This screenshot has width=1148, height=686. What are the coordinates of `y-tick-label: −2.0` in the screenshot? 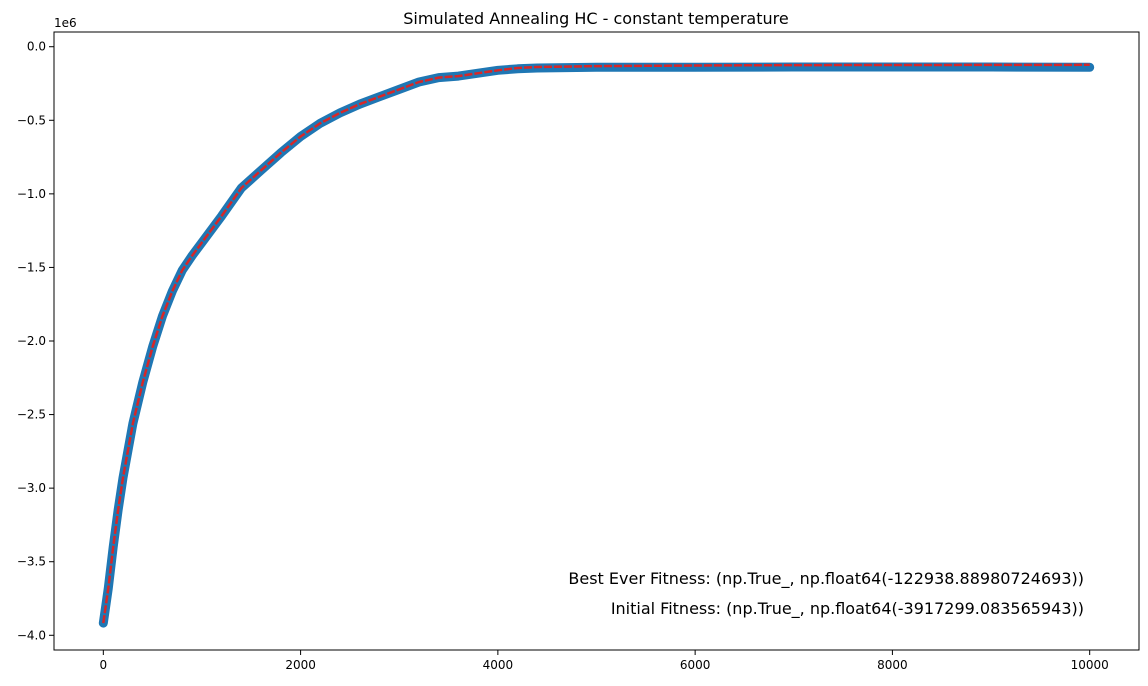 It's located at (31, 341).